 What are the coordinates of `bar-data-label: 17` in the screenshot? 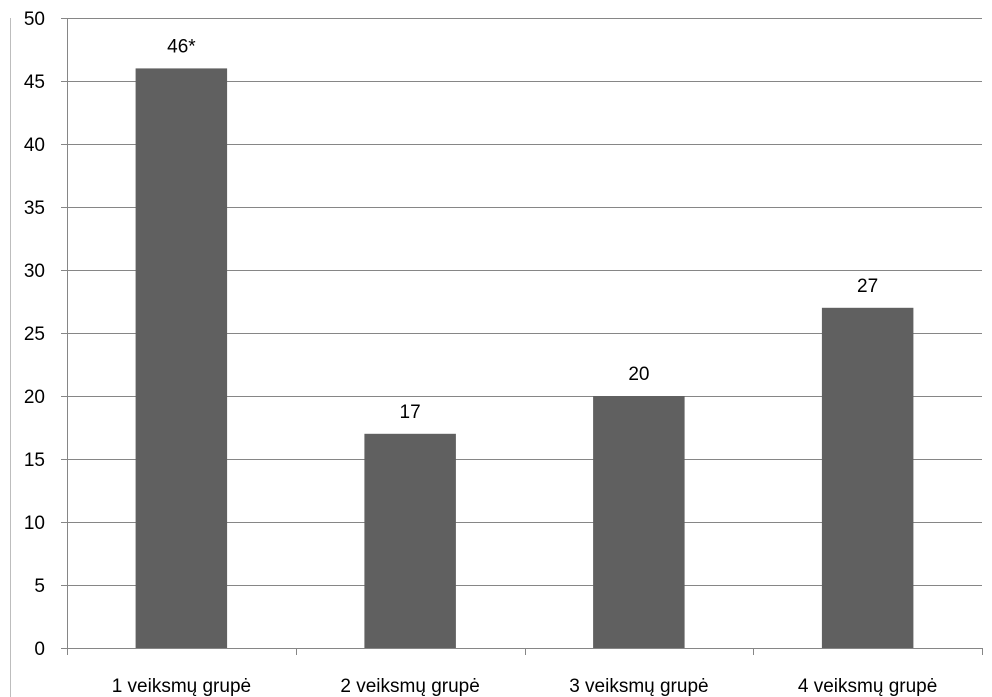 It's located at (410, 412).